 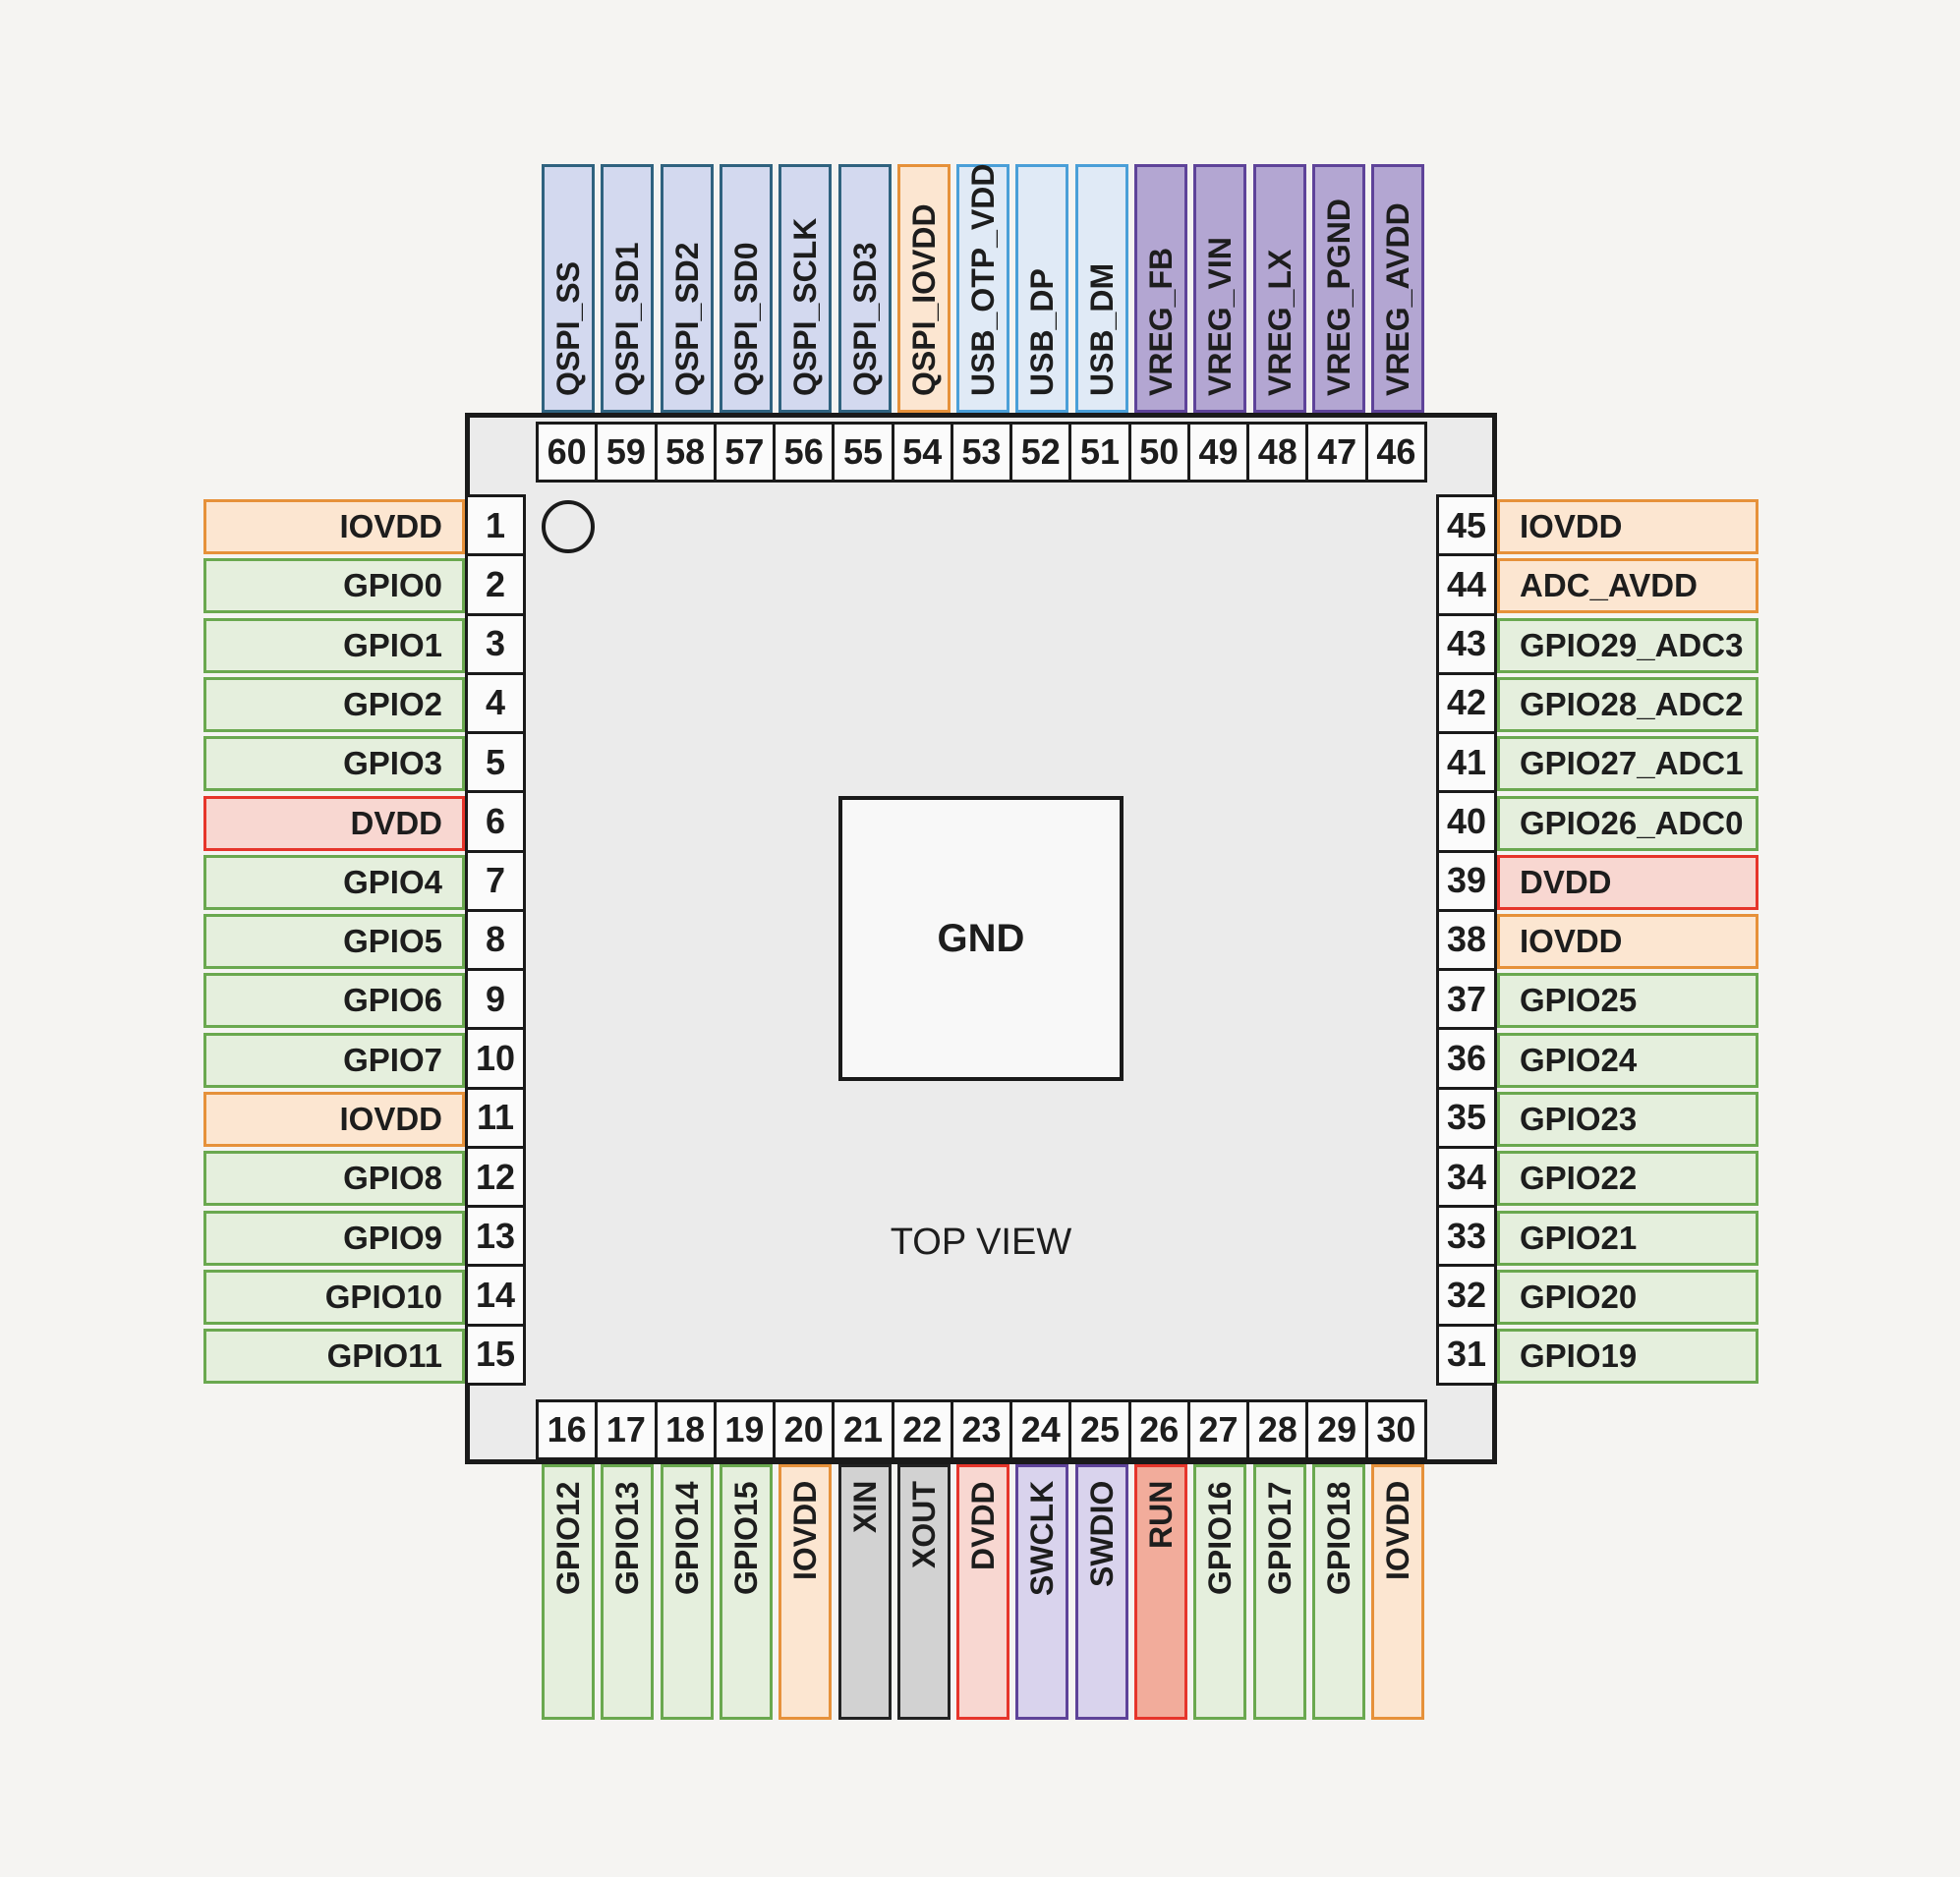 I want to click on pin-30-label-text: IOVDD, so click(x=1398, y=1531).